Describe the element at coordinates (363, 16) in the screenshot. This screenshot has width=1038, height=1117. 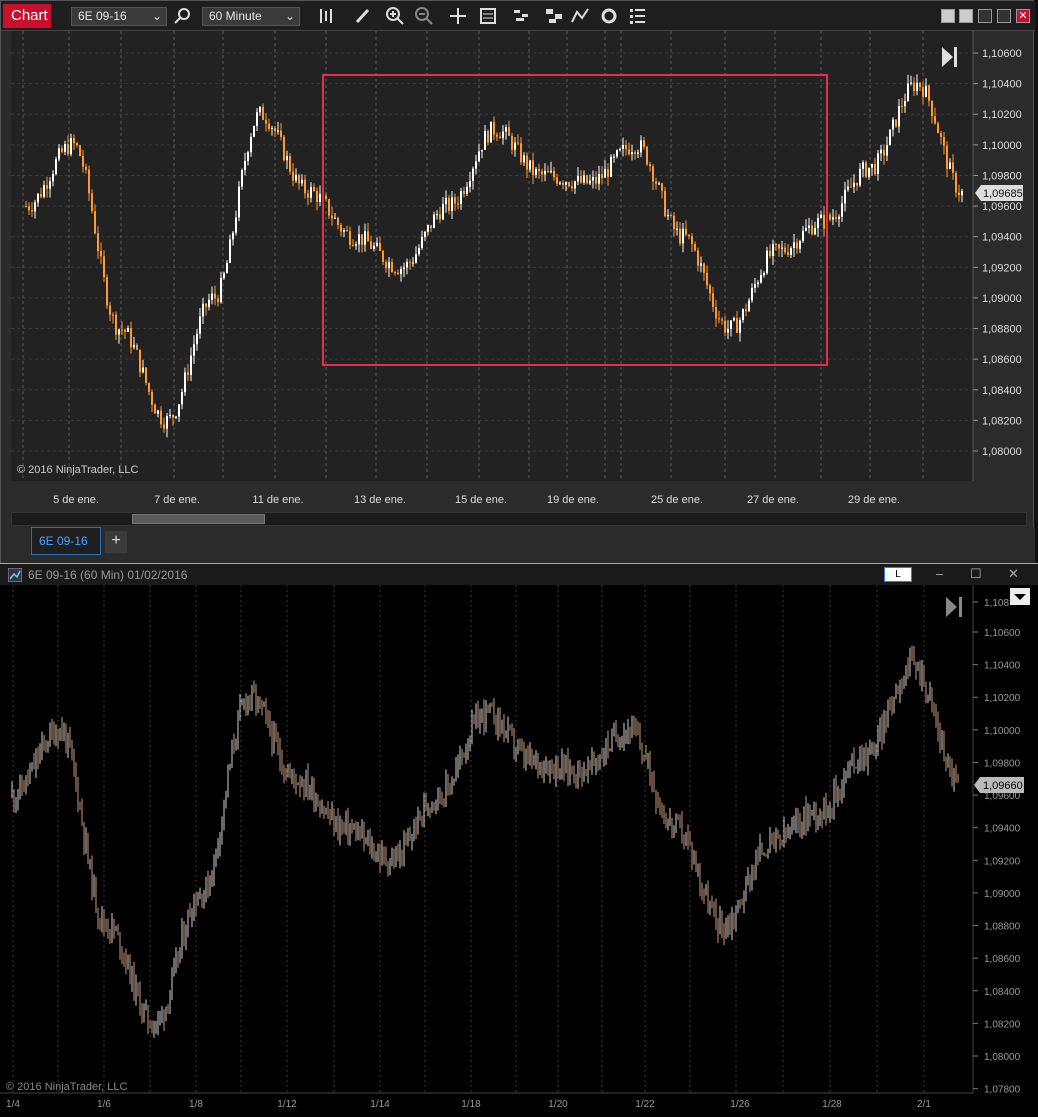
I see `pencil-icon` at that location.